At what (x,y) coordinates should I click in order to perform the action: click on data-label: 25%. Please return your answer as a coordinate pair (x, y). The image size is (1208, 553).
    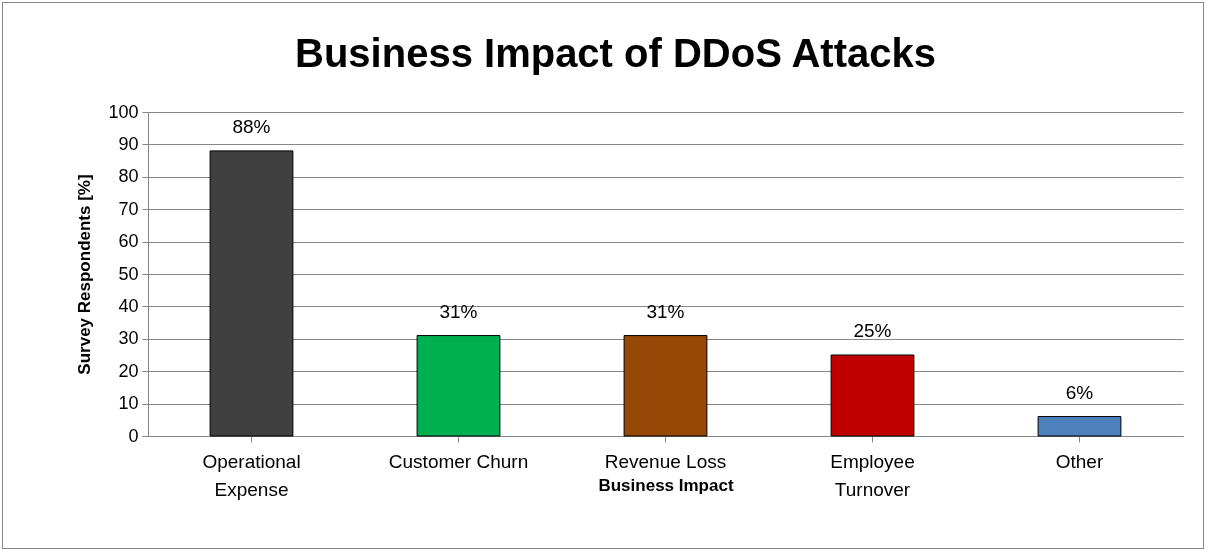
    Looking at the image, I should click on (872, 330).